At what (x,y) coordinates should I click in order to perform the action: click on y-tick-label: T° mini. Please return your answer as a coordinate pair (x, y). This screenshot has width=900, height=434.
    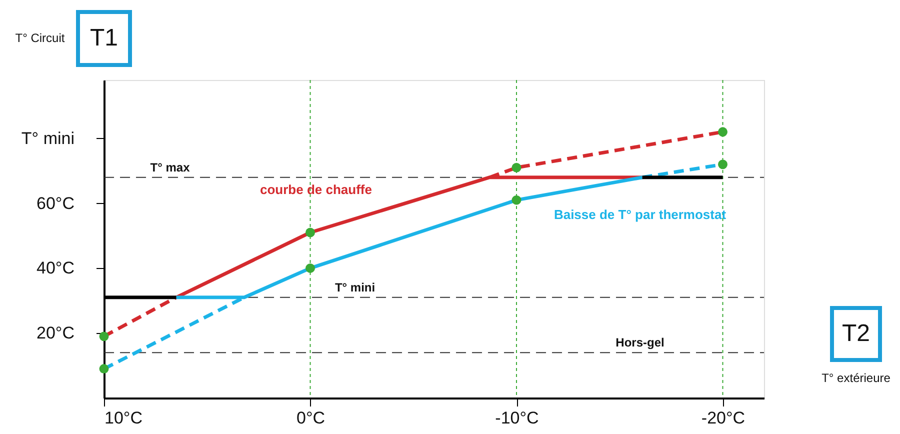
    Looking at the image, I should click on (47, 138).